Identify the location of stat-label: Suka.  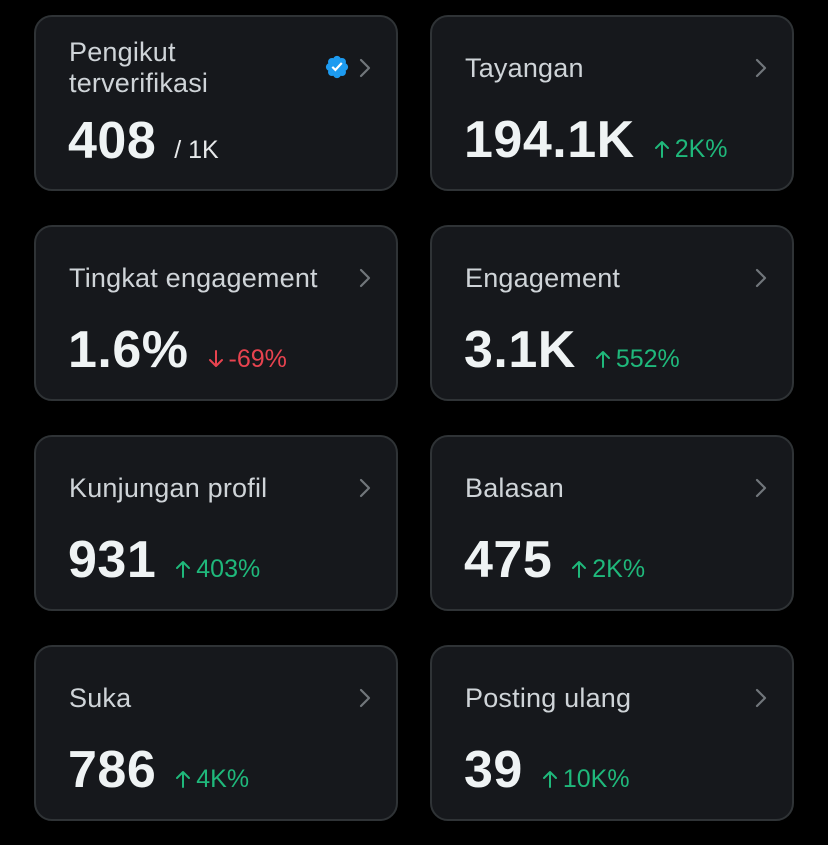
(100, 698).